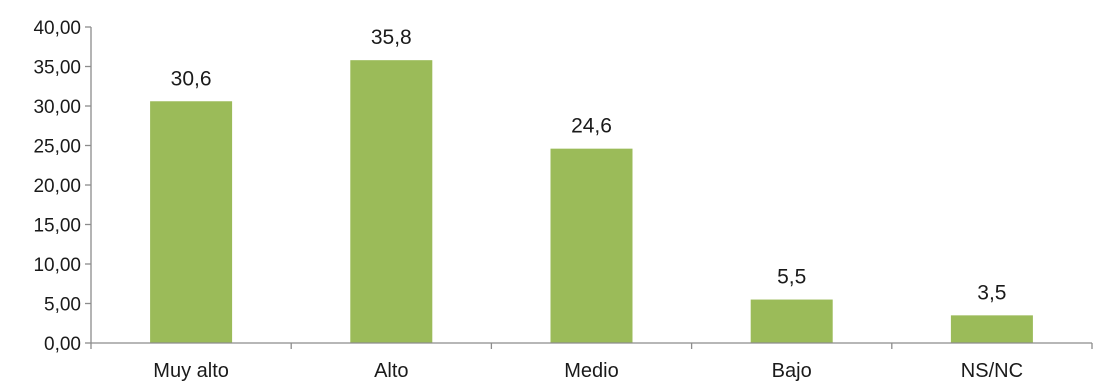  Describe the element at coordinates (591, 245) in the screenshot. I see `bar-medio` at that location.